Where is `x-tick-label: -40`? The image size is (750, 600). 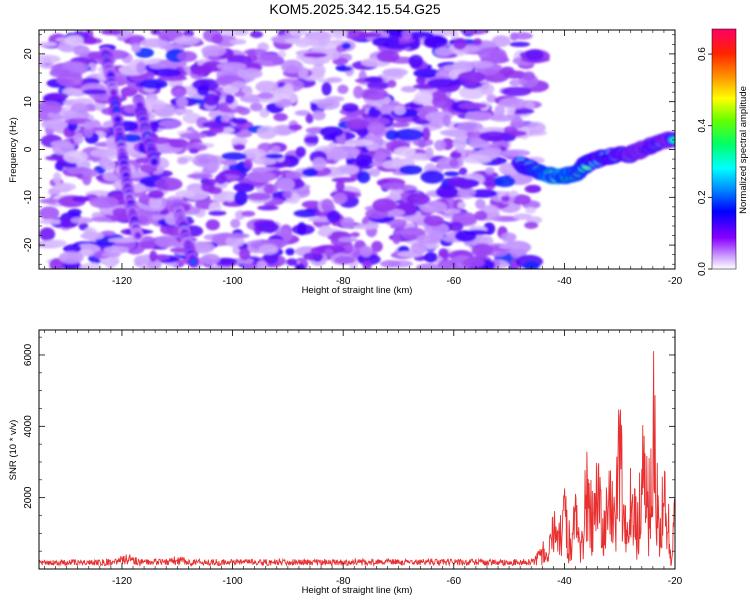 x-tick-label: -40 is located at coordinates (564, 281).